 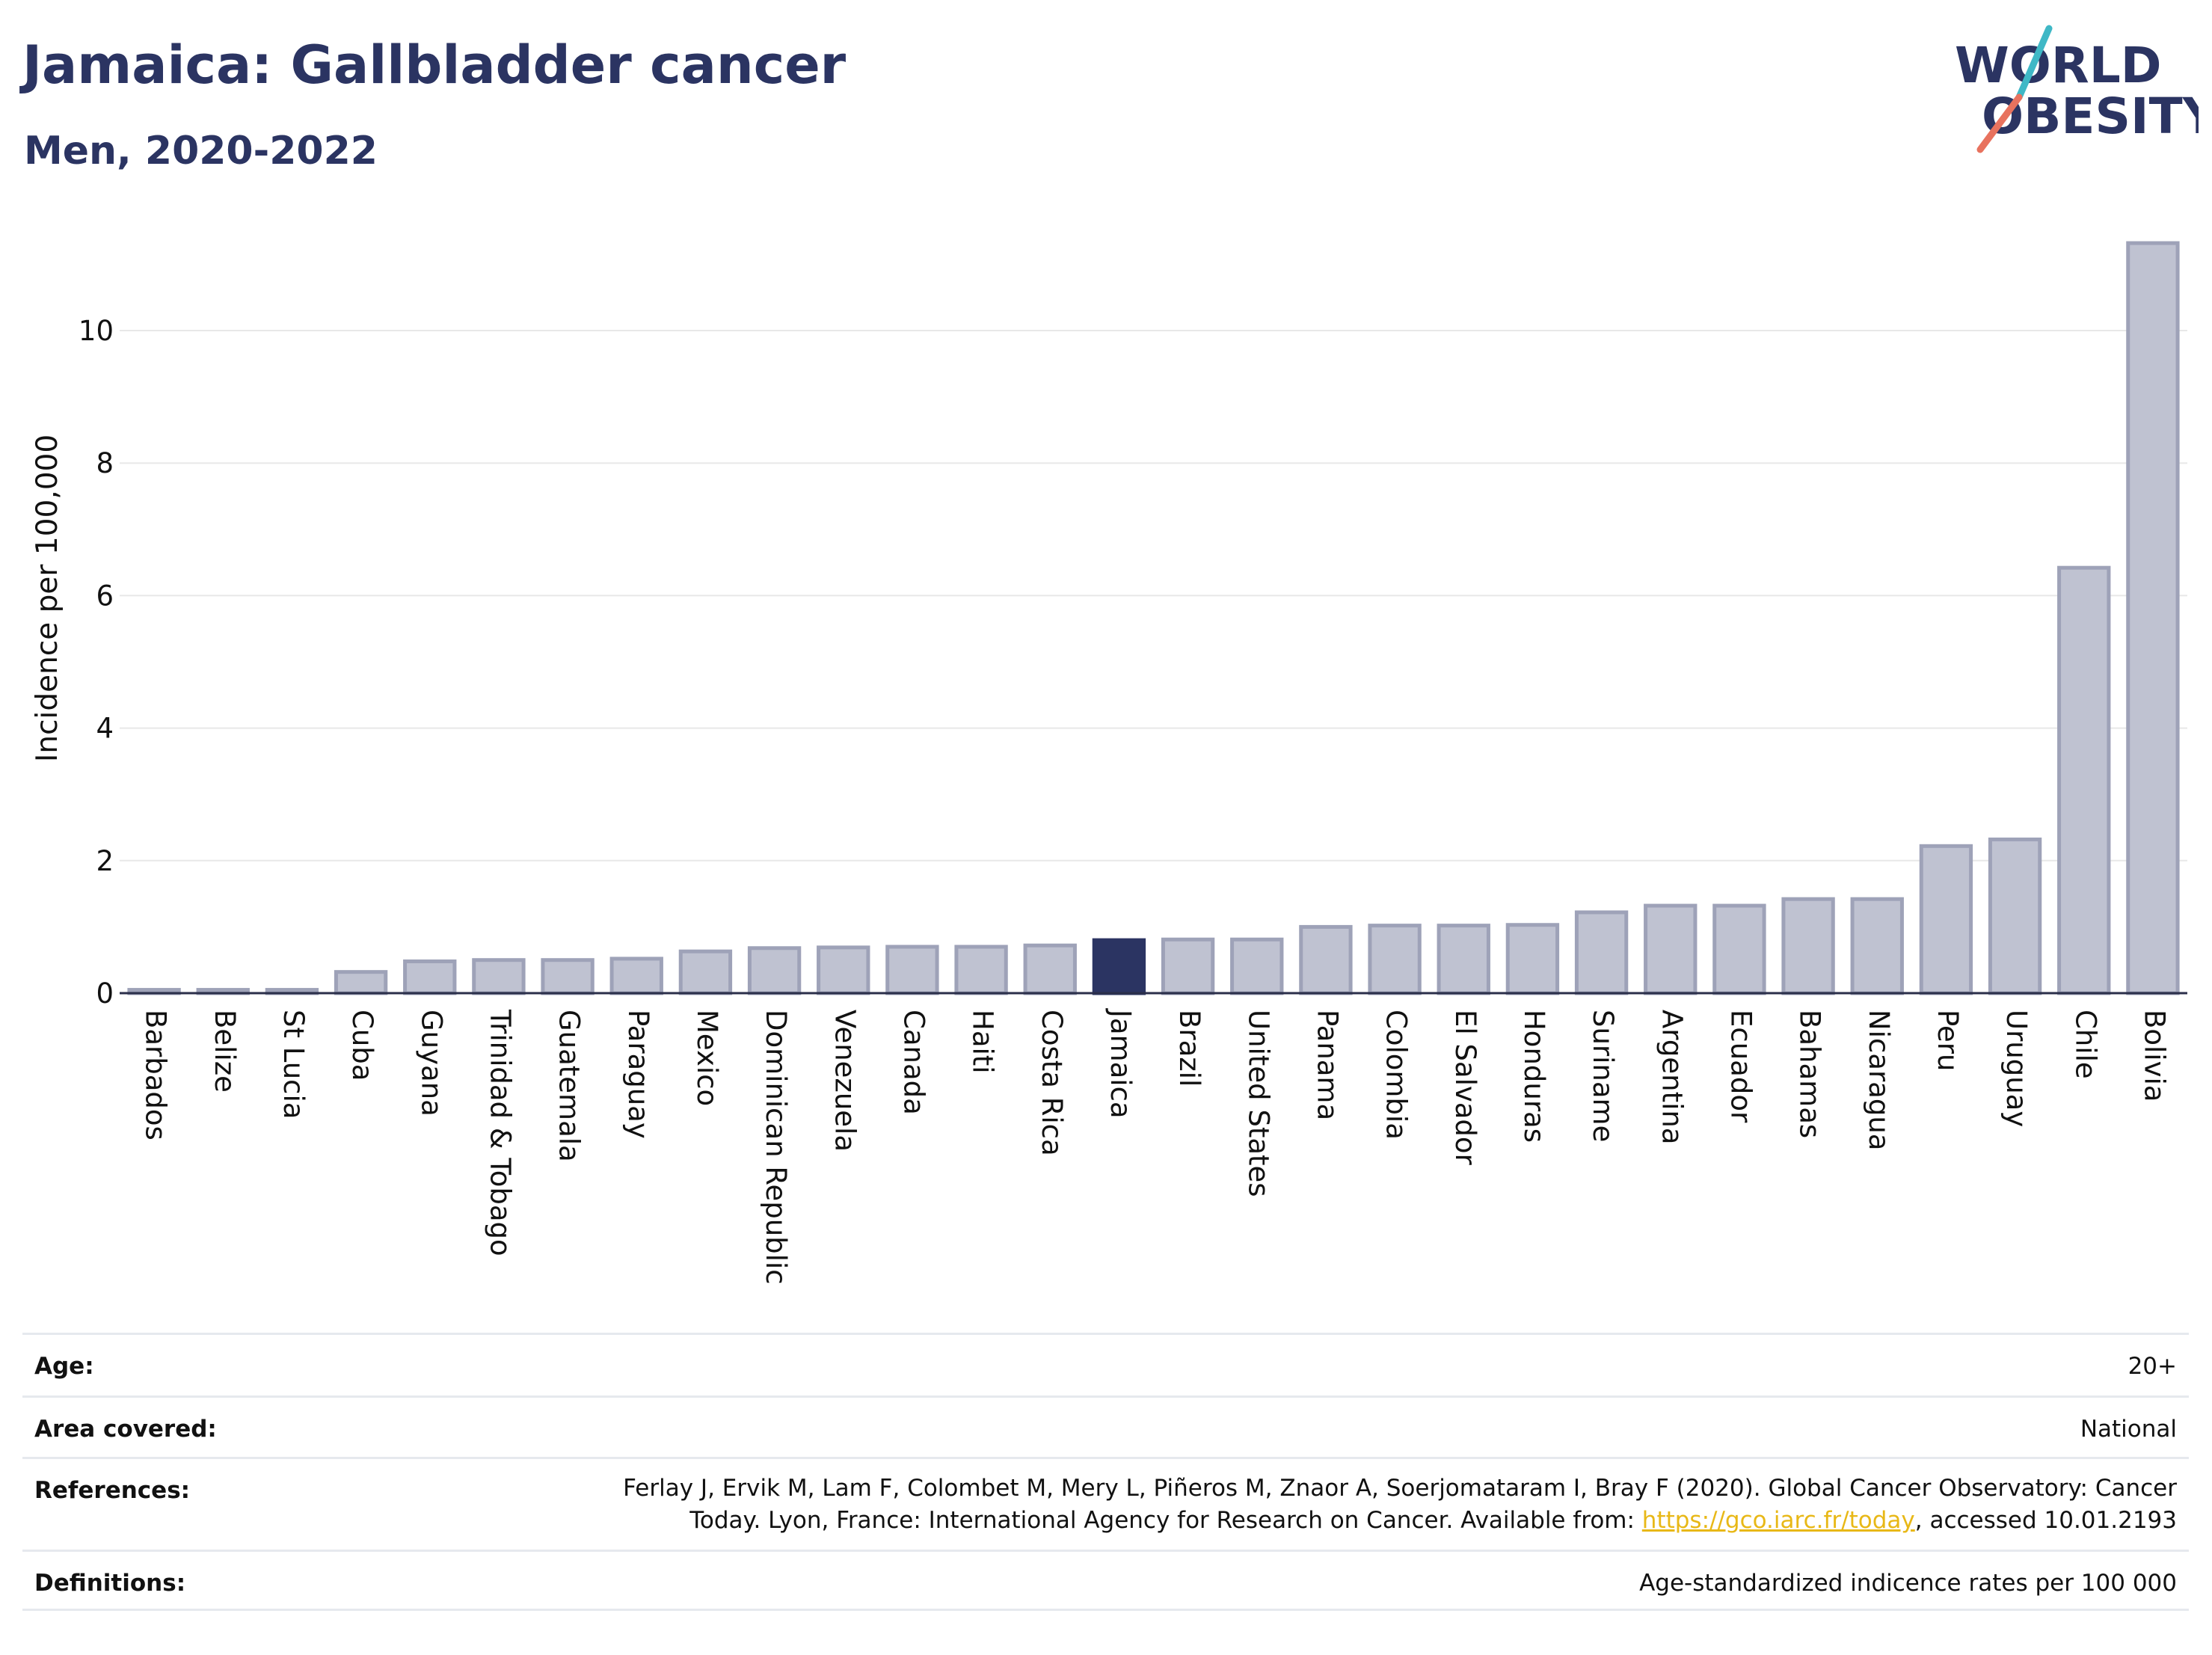 What do you see at coordinates (156, 1075) in the screenshot?
I see `x-tick-label: Barbados` at bounding box center [156, 1075].